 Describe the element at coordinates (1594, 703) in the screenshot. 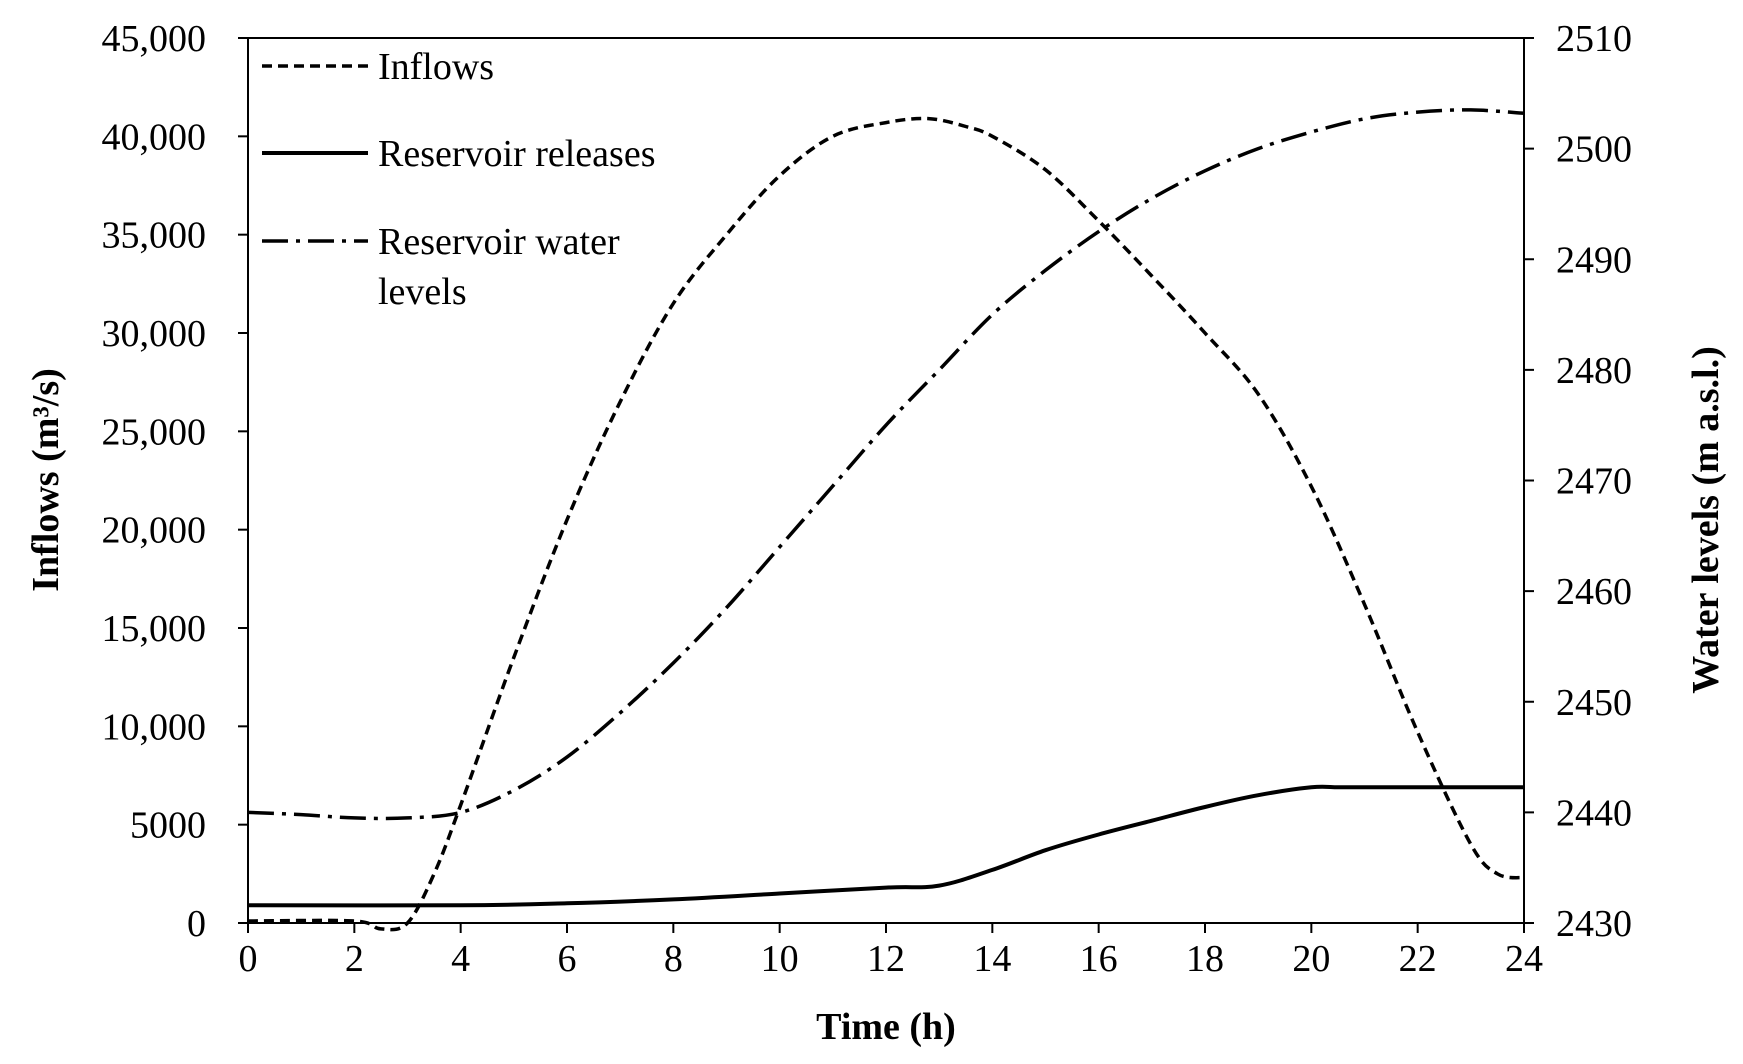

I see `right-tick-label: 2450` at that location.